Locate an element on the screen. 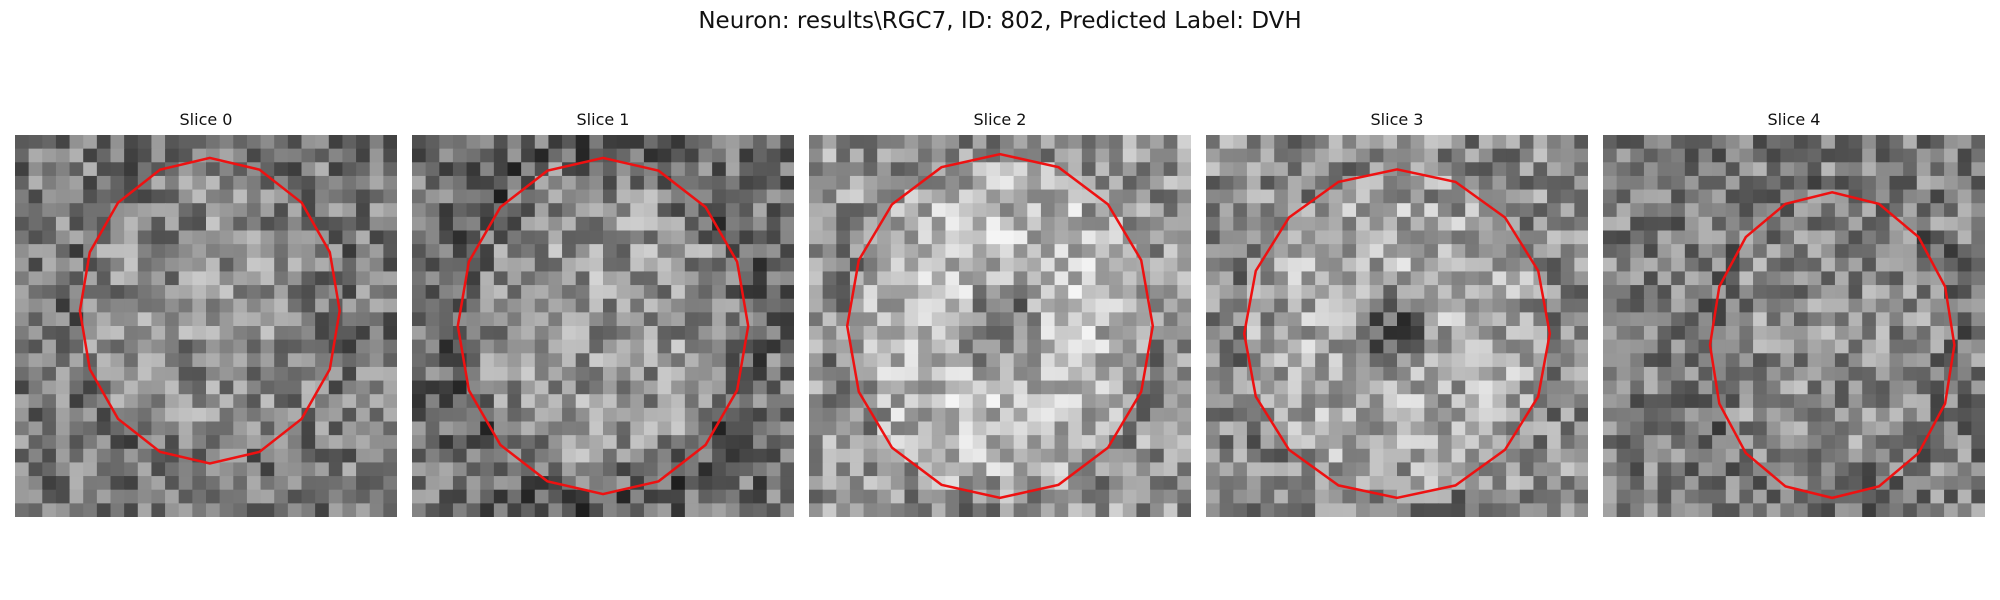  slice-2-image is located at coordinates (1000, 326).